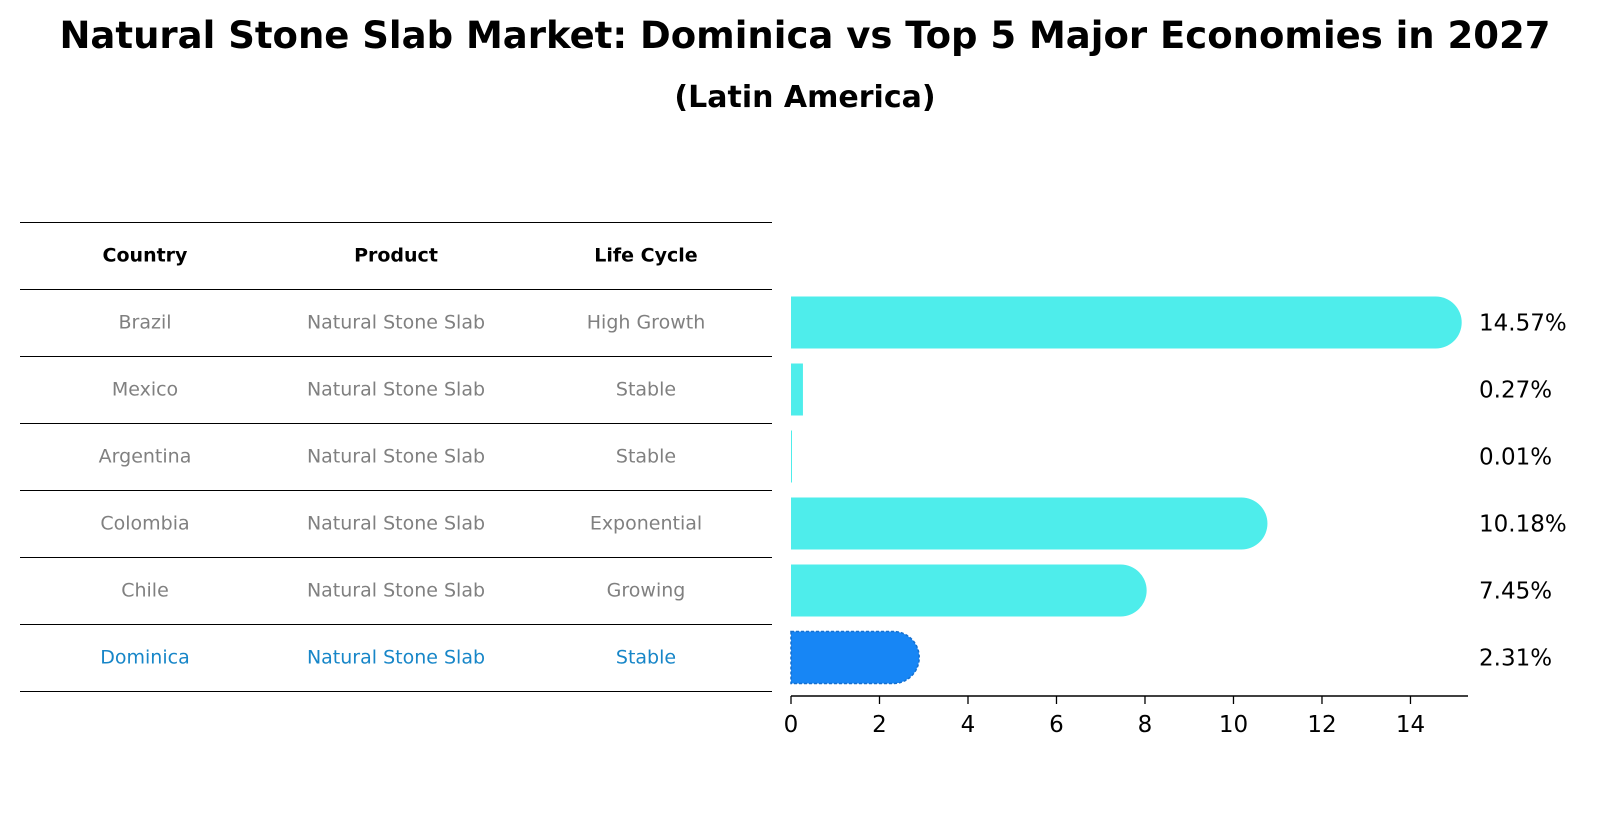 The width and height of the screenshot is (1610, 823). I want to click on x-tick-label: 8, so click(1145, 725).